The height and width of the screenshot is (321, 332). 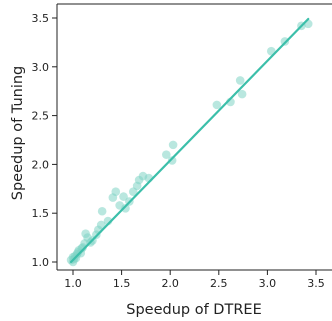 What do you see at coordinates (41, 116) in the screenshot?
I see `y-tick-label: 2.5` at bounding box center [41, 116].